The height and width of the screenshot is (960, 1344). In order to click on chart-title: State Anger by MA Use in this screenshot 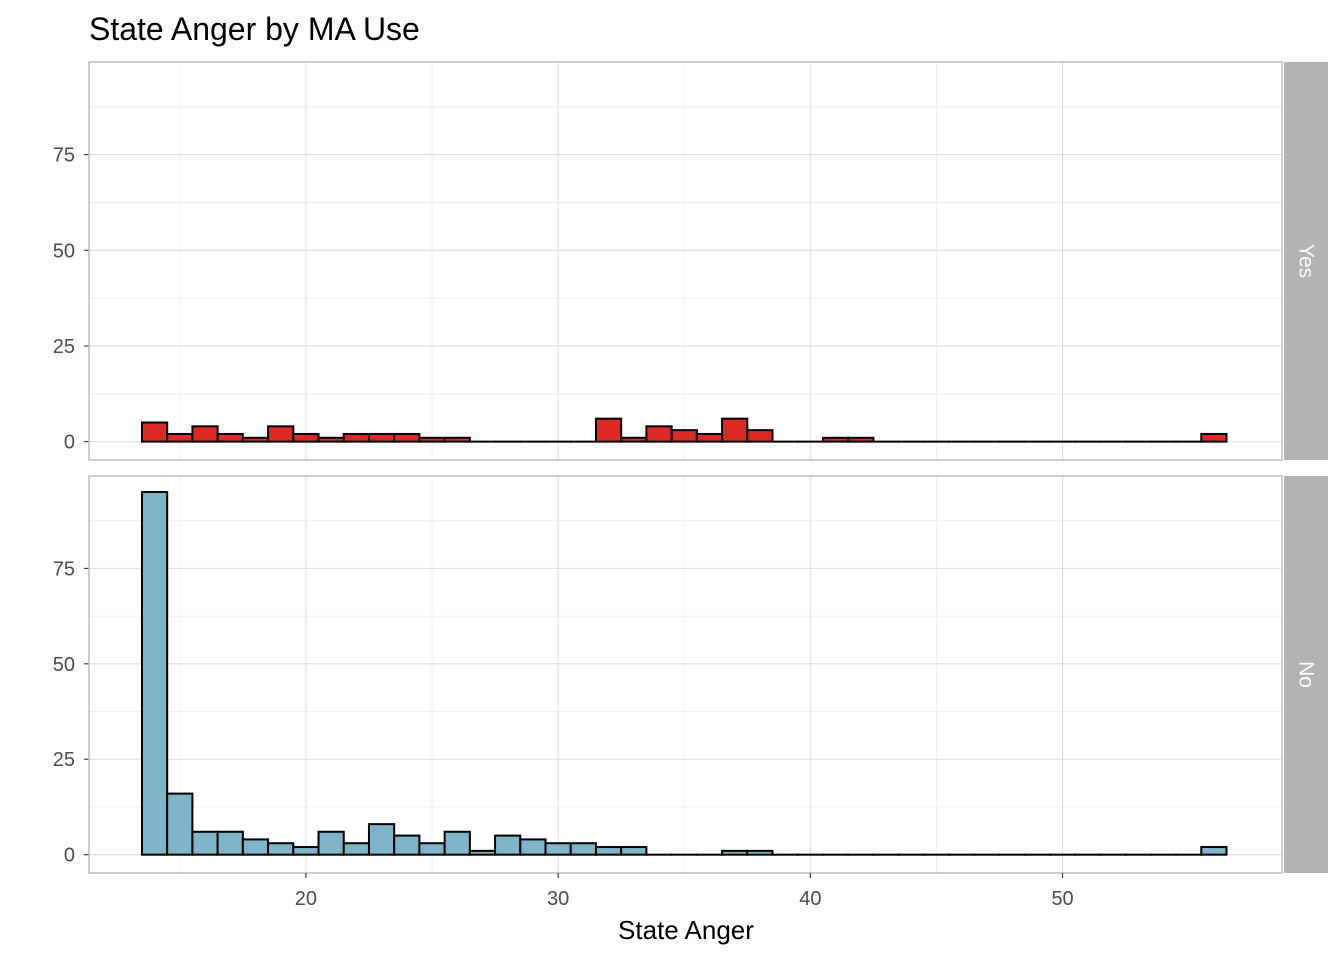, I will do `click(254, 29)`.